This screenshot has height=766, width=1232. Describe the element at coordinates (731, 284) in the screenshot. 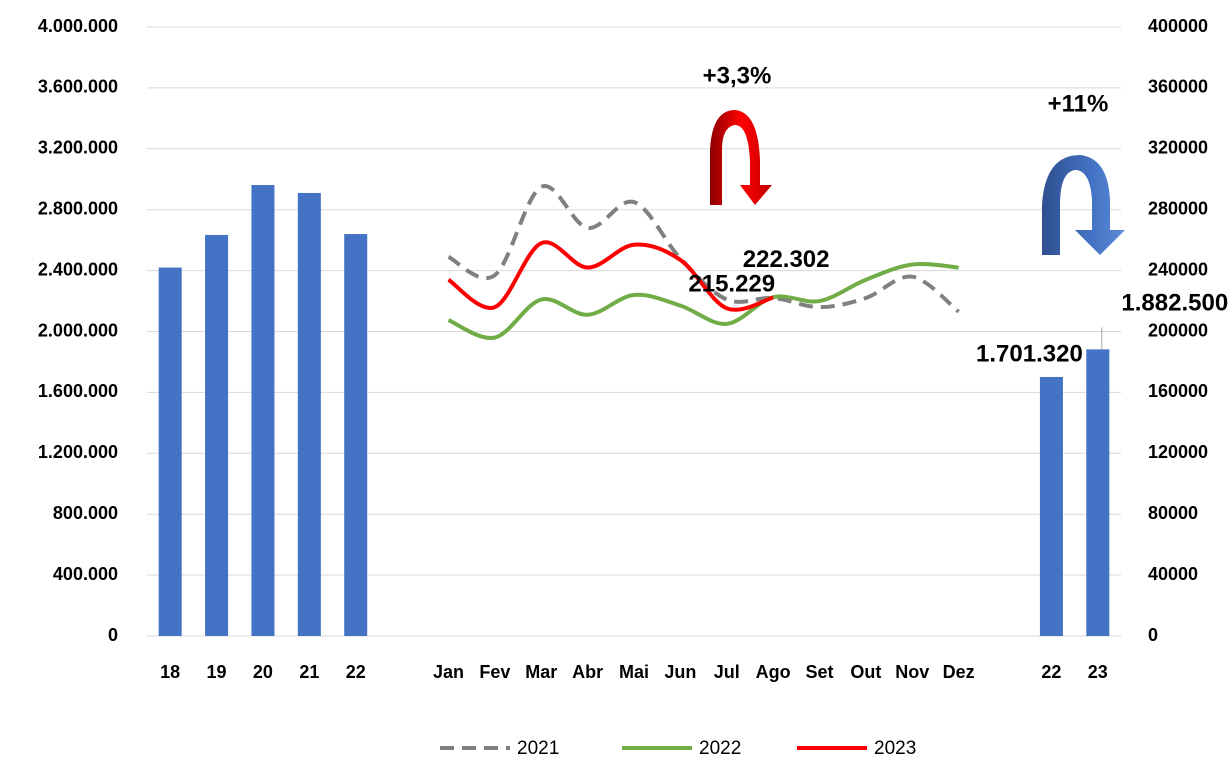

I see `data-label: 215.229` at that location.